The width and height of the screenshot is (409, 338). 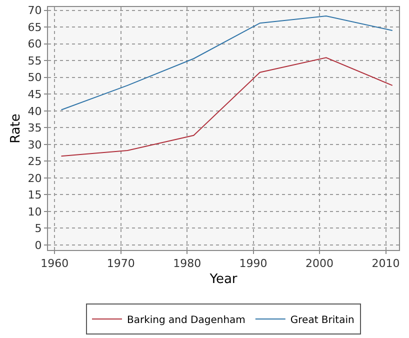 What do you see at coordinates (35, 111) in the screenshot?
I see `y-tick-label: 40` at bounding box center [35, 111].